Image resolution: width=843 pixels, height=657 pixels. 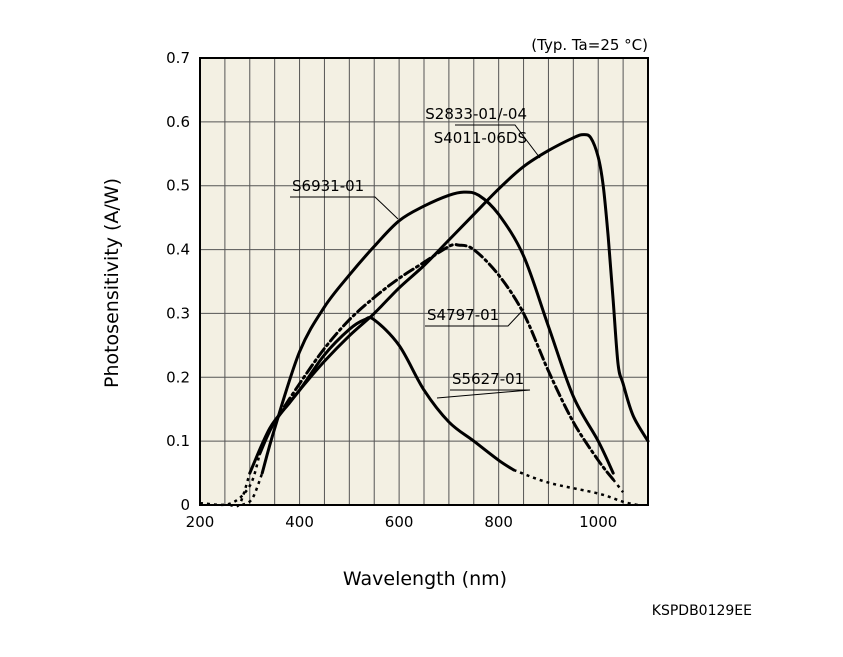 I want to click on y-tick-label: 0.2, so click(x=178, y=377).